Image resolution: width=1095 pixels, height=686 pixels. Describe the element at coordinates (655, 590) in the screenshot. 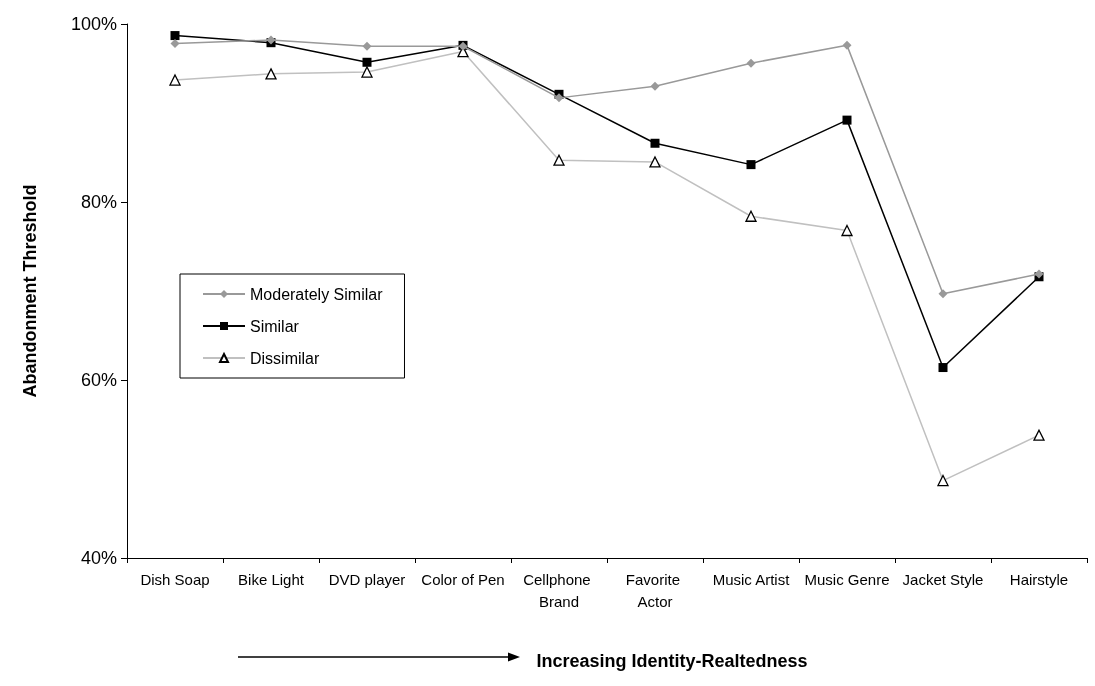

I see `x-tick-label: Favorite Actor` at that location.